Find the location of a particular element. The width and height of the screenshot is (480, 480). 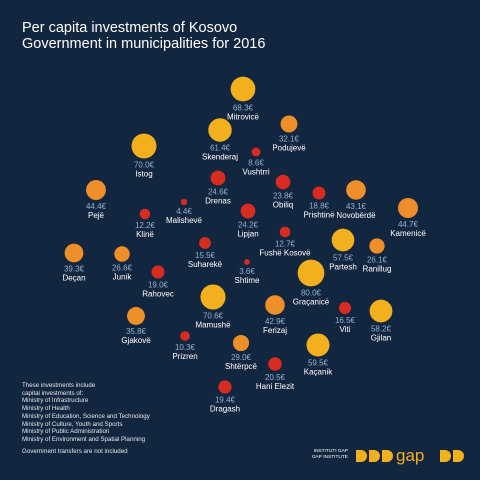

bubble-name-label: Deçan is located at coordinates (73, 277).